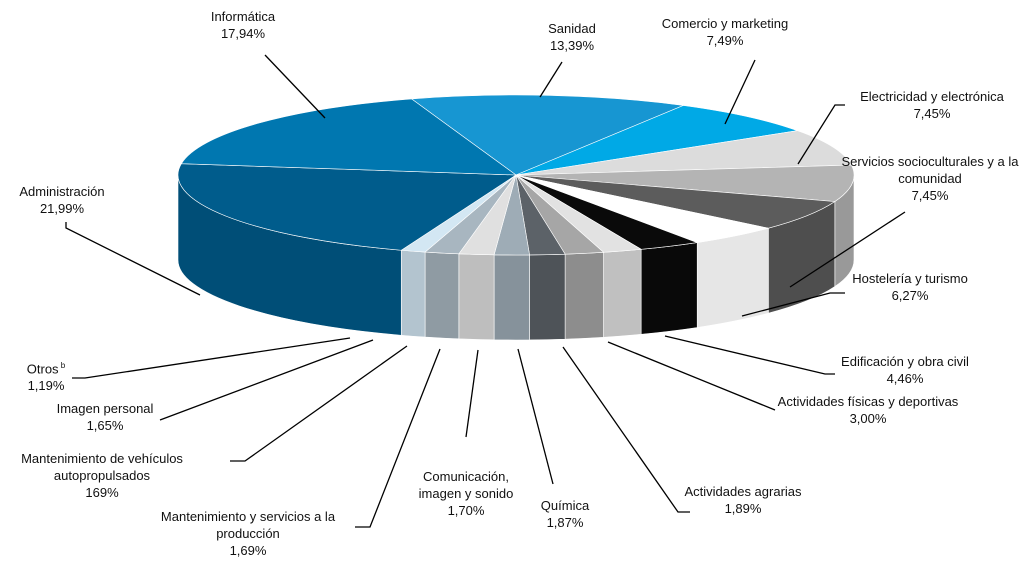  What do you see at coordinates (905, 361) in the screenshot?
I see `category-name: Edificación y obra civil` at bounding box center [905, 361].